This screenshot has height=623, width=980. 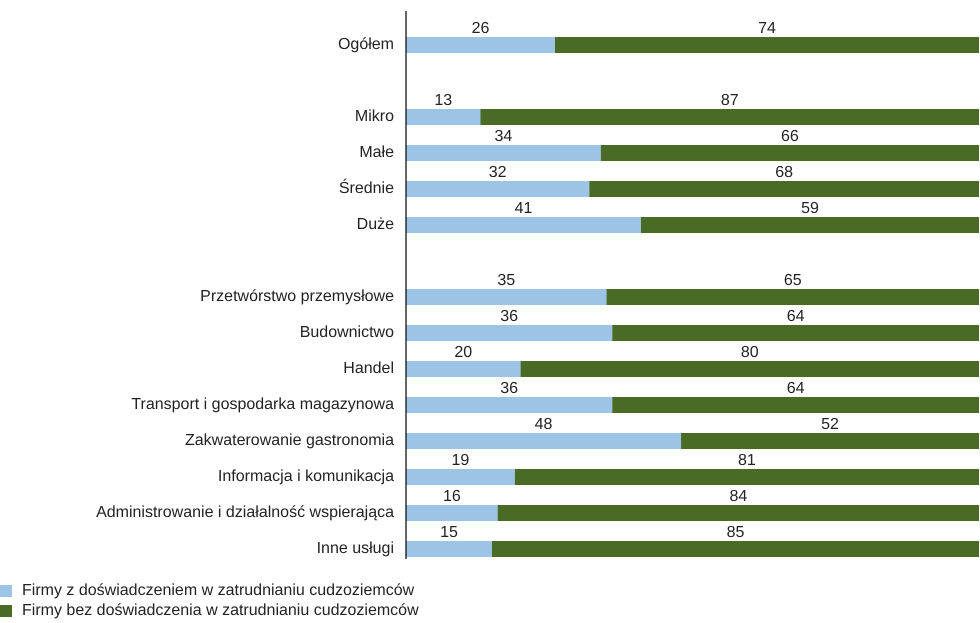 I want to click on data-label: 66, so click(x=790, y=136).